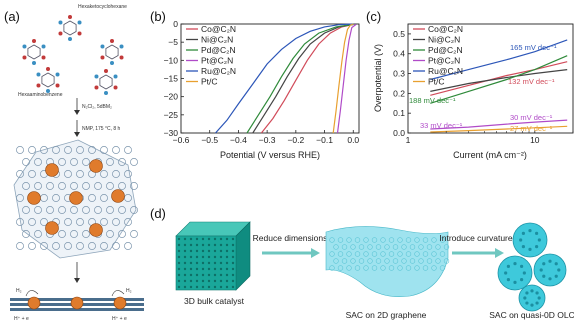  What do you see at coordinates (531, 117) in the screenshot?
I see `slope-annotation: 30 mV dec⁻¹` at bounding box center [531, 117].